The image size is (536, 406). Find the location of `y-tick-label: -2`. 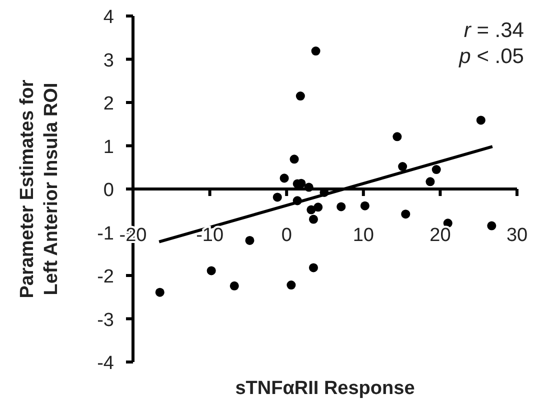

y-tick-label: -2 is located at coordinates (105, 277).